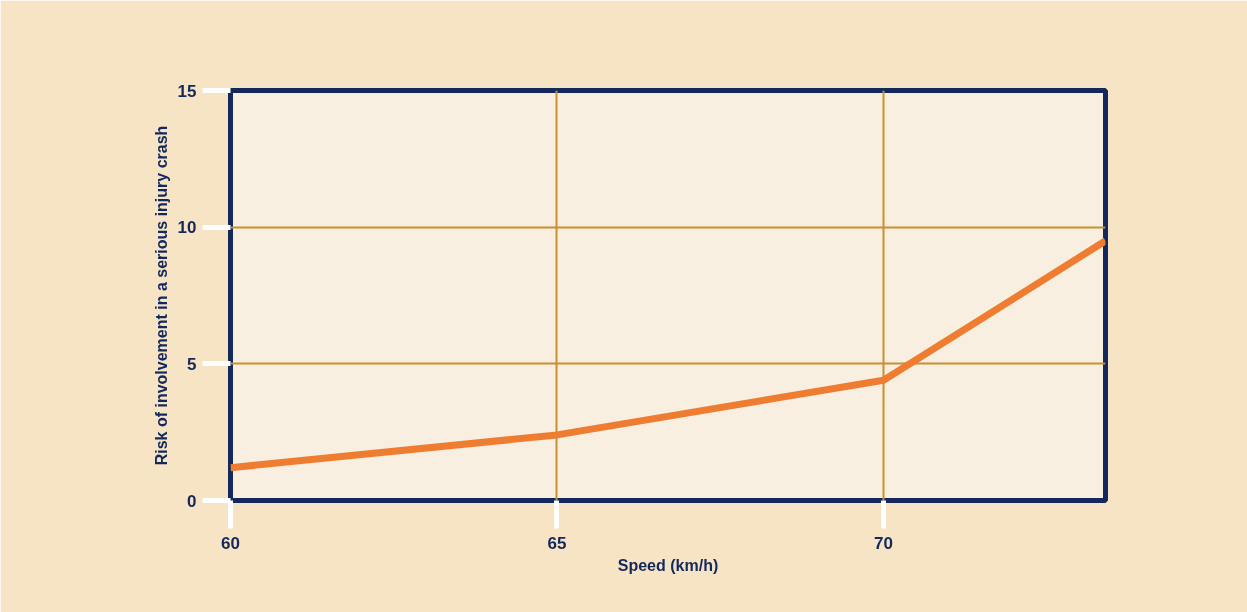 Image resolution: width=1247 pixels, height=612 pixels. What do you see at coordinates (161, 295) in the screenshot?
I see `y-axis-title: Risk of involvement in a serious injury crash` at bounding box center [161, 295].